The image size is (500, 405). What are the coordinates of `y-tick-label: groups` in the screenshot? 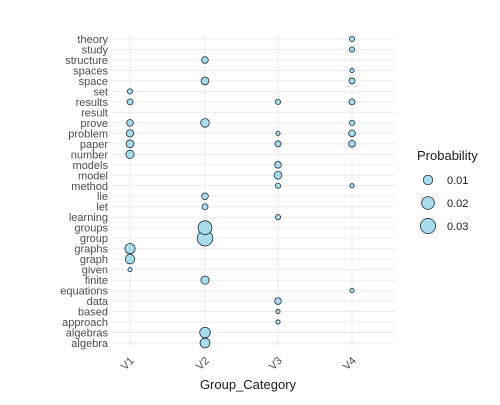 It's located at (91, 229).